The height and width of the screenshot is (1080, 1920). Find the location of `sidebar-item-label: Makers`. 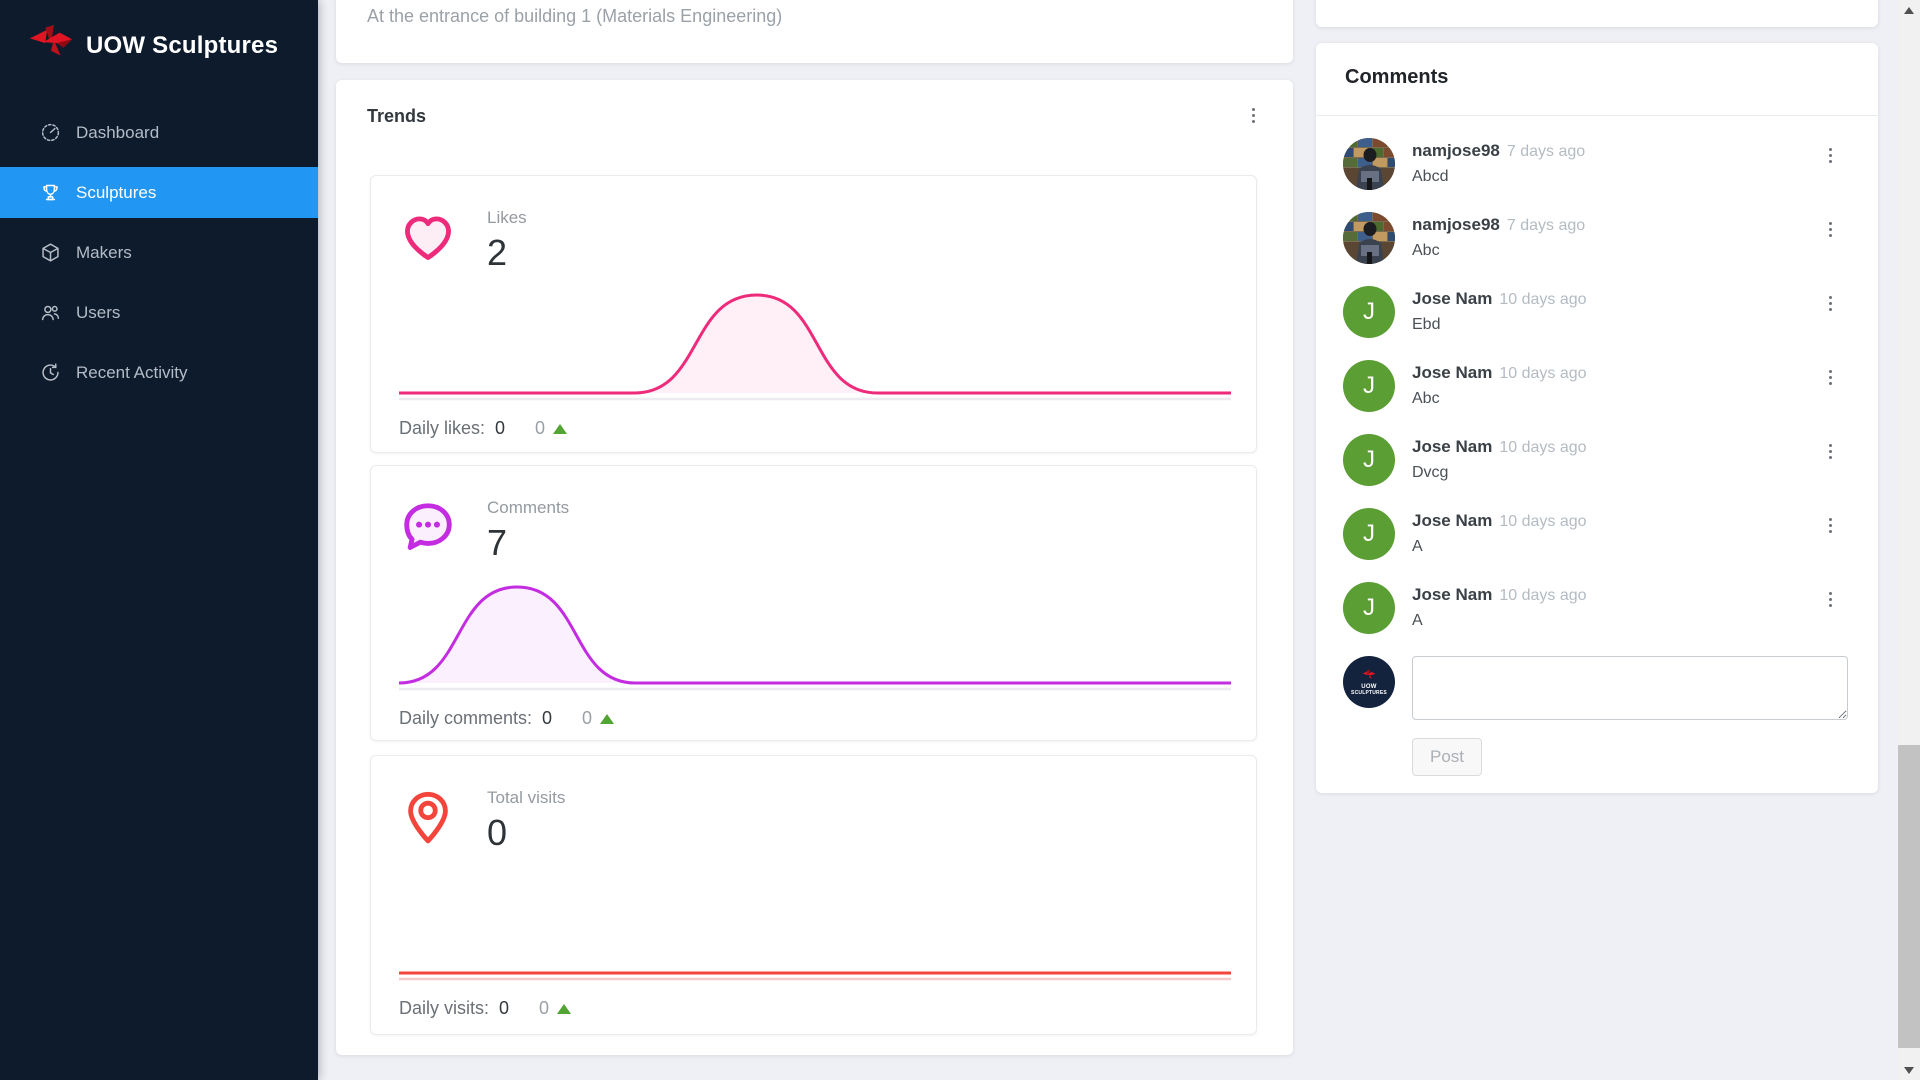

sidebar-item-label: Makers is located at coordinates (104, 252).